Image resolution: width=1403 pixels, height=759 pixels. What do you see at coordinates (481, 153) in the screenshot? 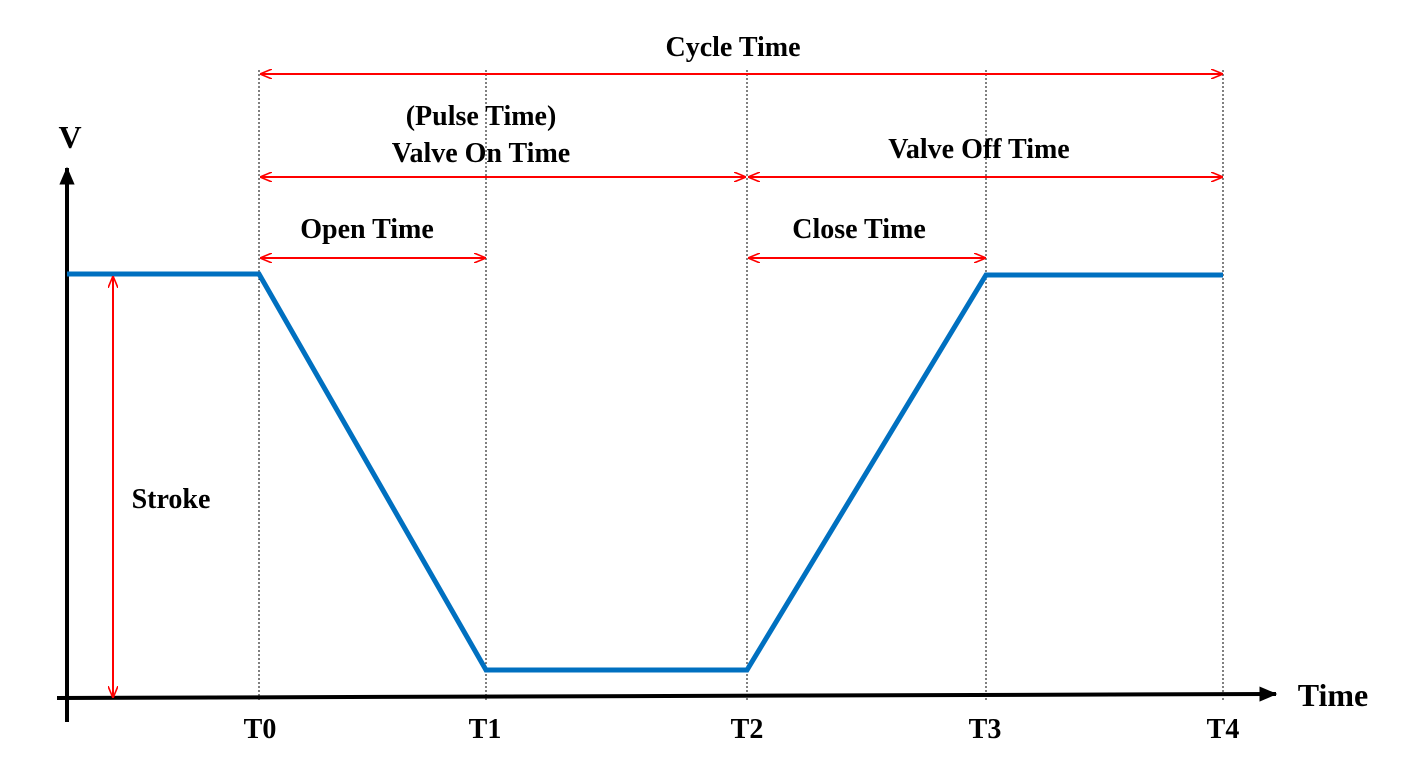
I see `valve-on-time-label: Valve On Time` at bounding box center [481, 153].